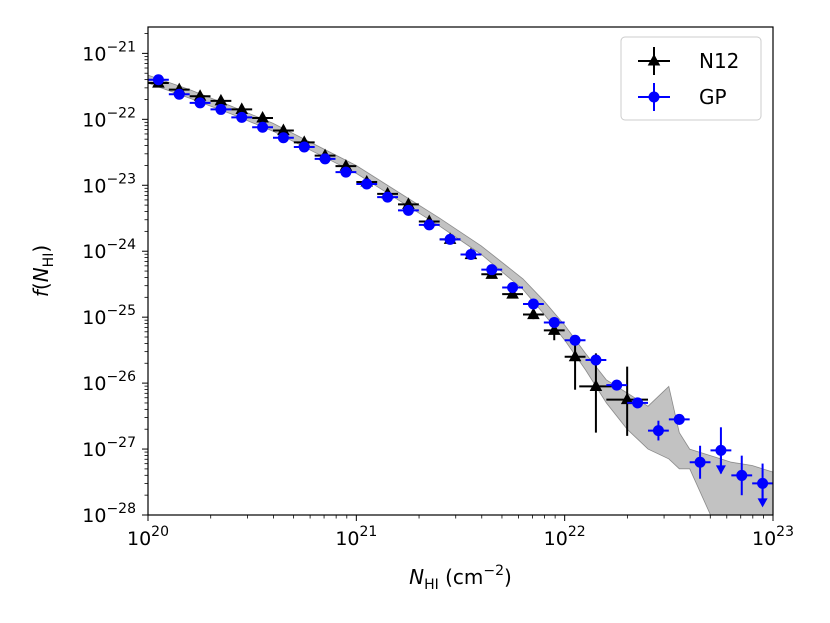 This screenshot has width=830, height=623. I want to click on y-tick-label: 10−23, so click(109, 184).